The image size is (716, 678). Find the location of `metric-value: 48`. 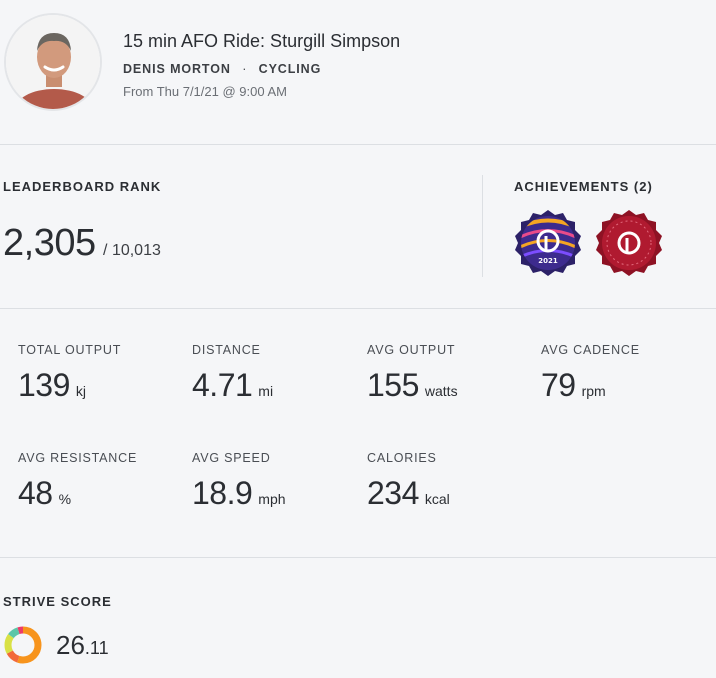

metric-value: 48 is located at coordinates (35, 493).